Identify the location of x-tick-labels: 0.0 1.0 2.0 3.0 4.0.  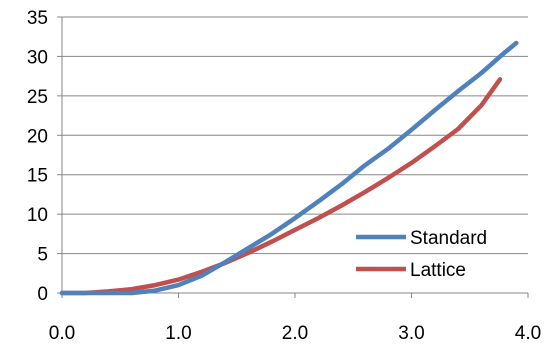
(295, 333).